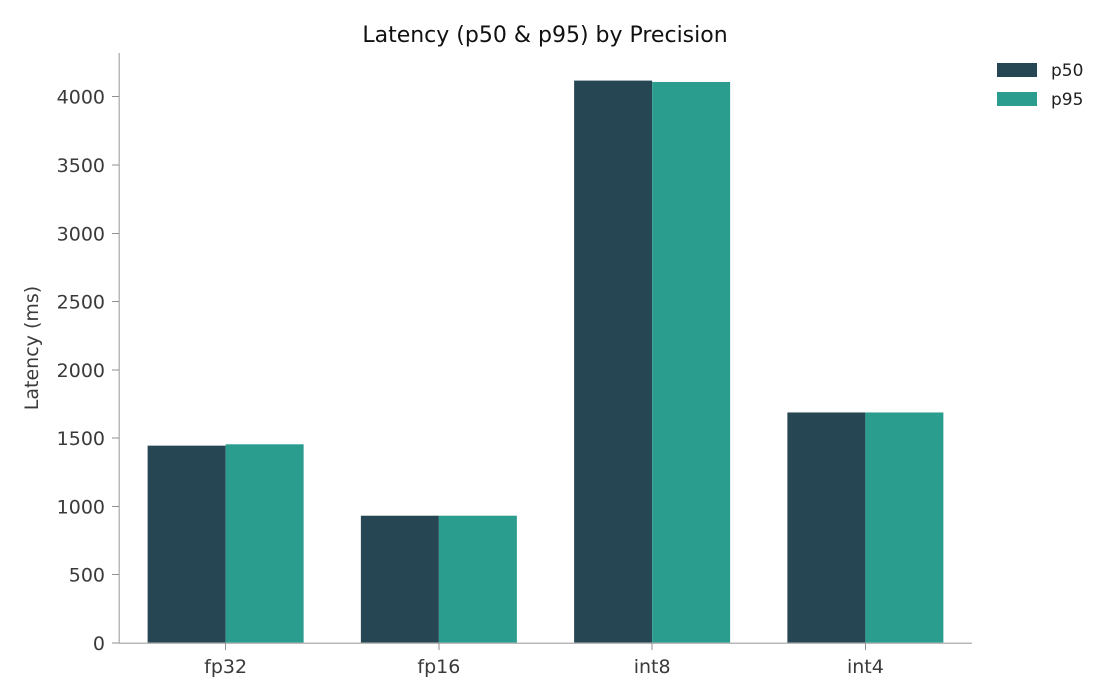 This screenshot has width=1120, height=700. Describe the element at coordinates (544, 35) in the screenshot. I see `chart-title: Latency (p50 & p95) by Precision` at that location.